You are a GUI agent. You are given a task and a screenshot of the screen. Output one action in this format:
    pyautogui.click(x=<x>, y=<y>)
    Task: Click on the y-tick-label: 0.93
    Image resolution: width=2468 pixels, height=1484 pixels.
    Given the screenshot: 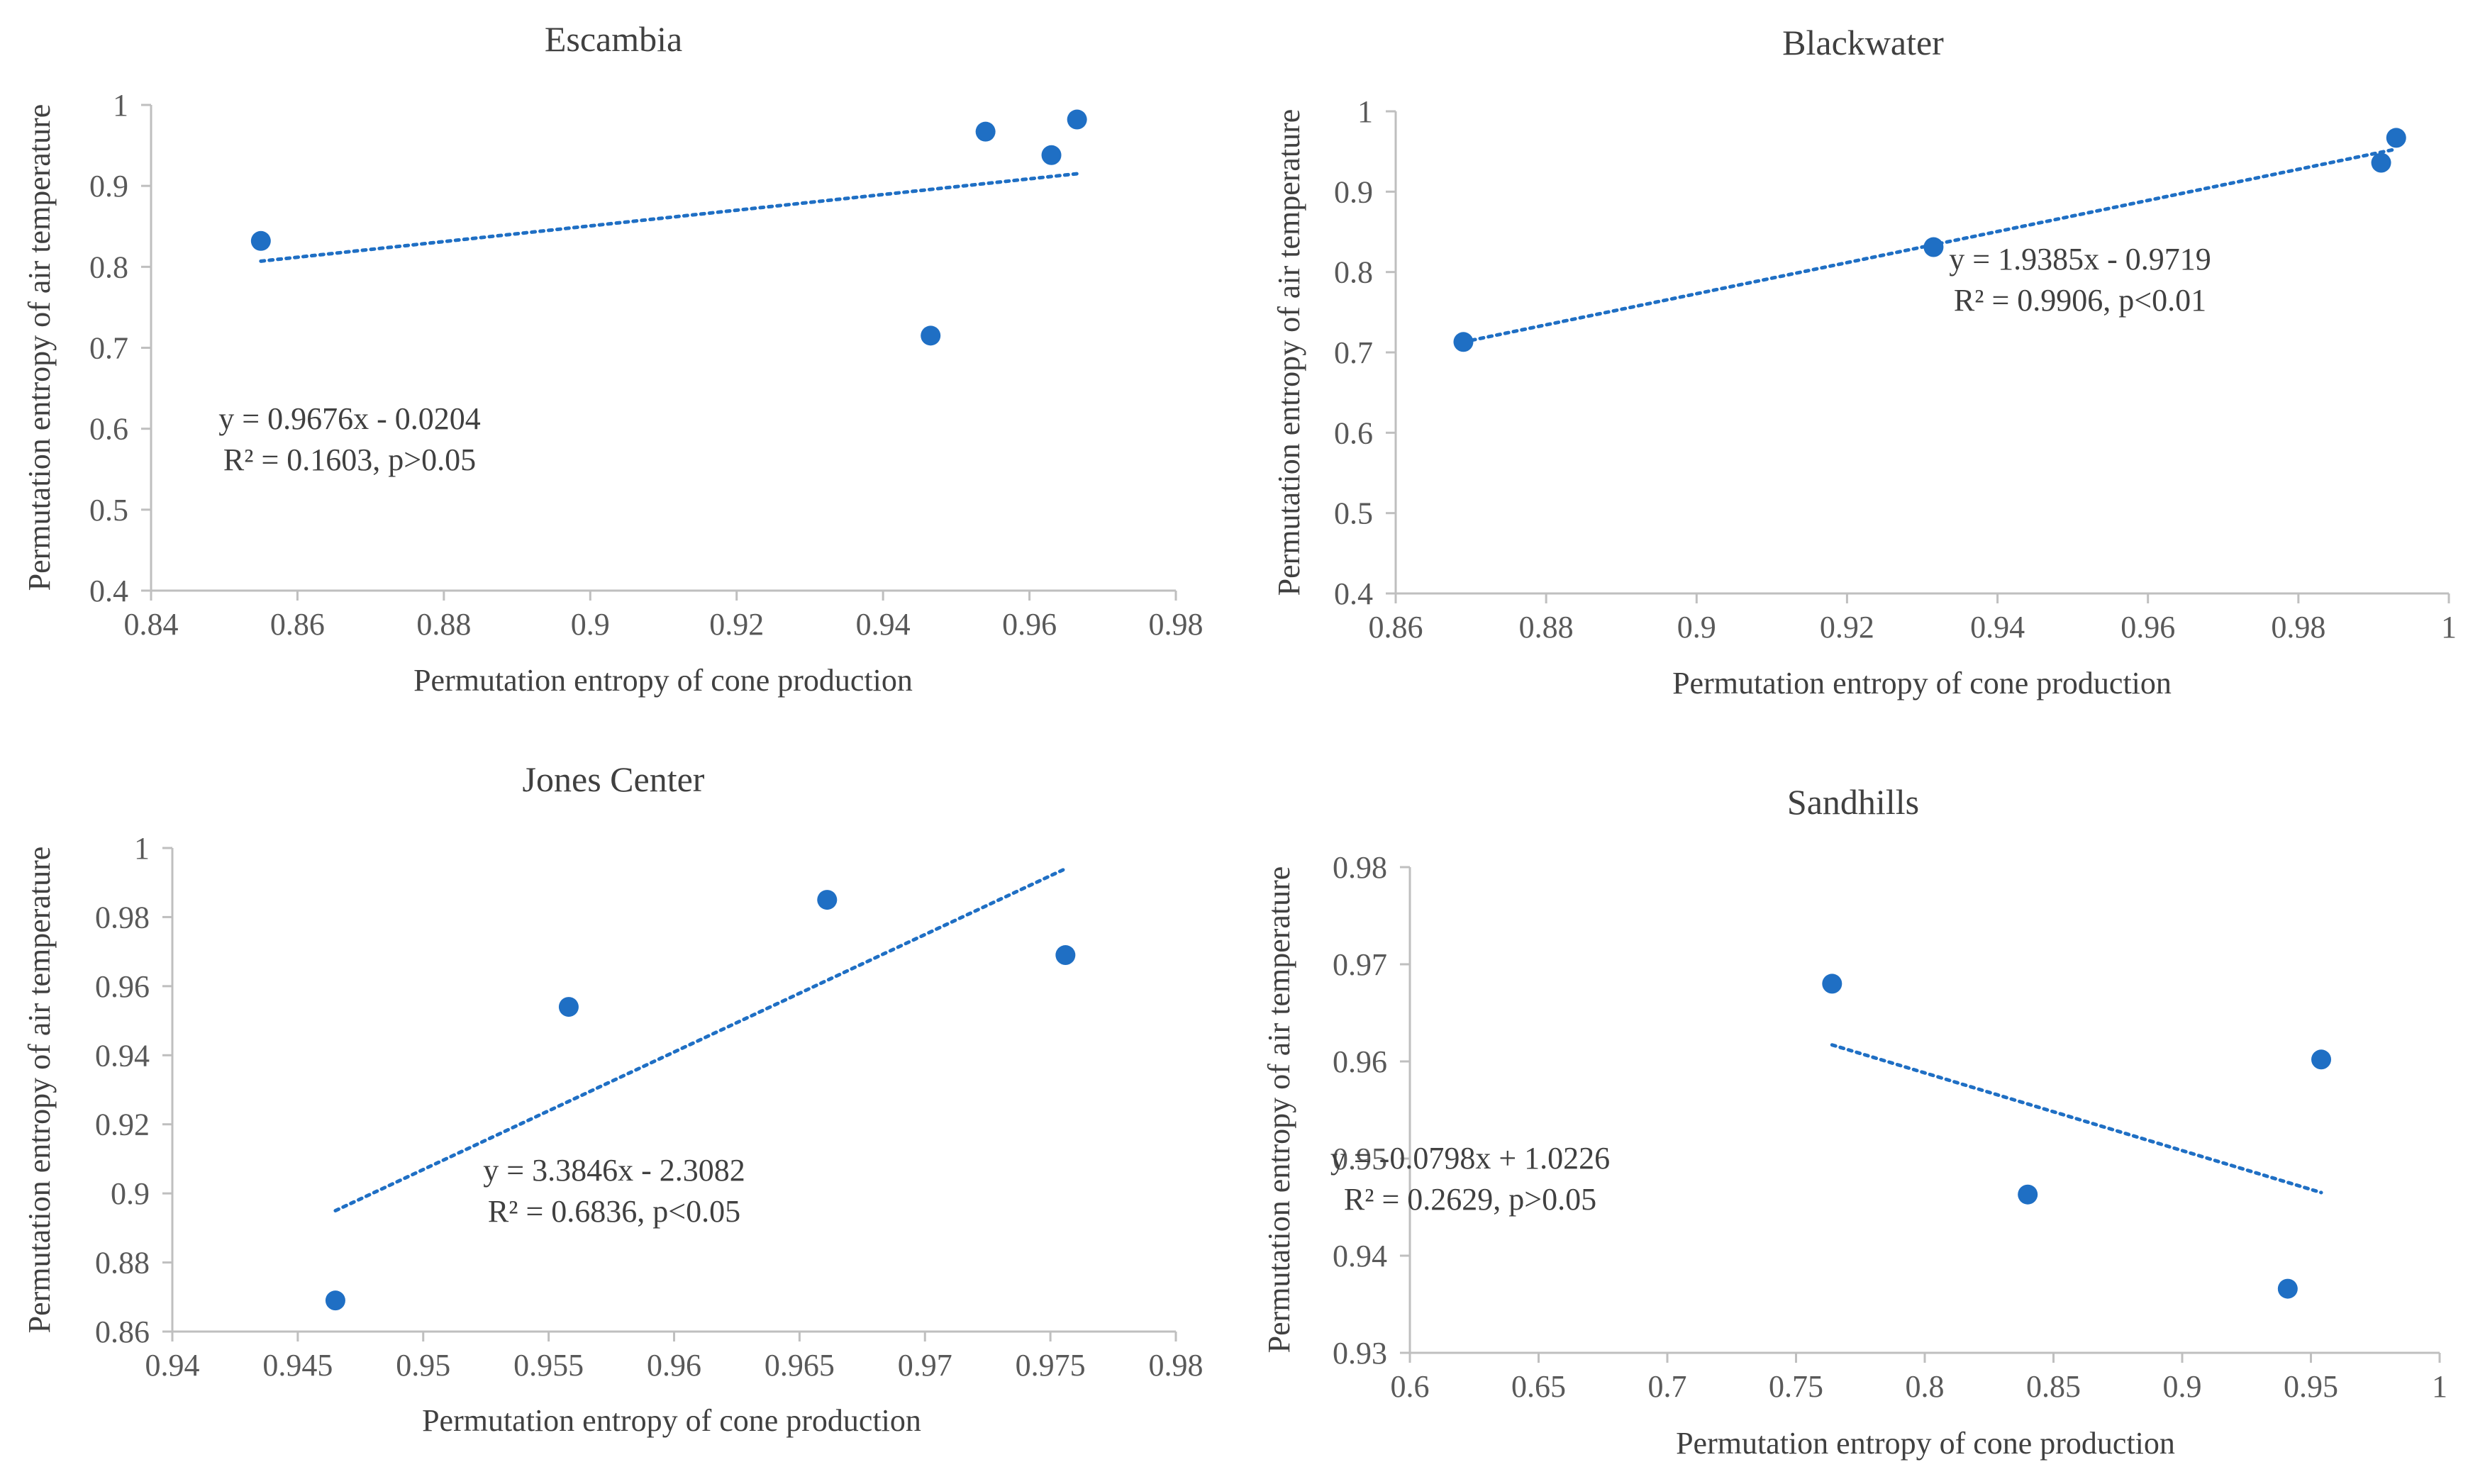 What is the action you would take?
    pyautogui.click(x=1360, y=1353)
    